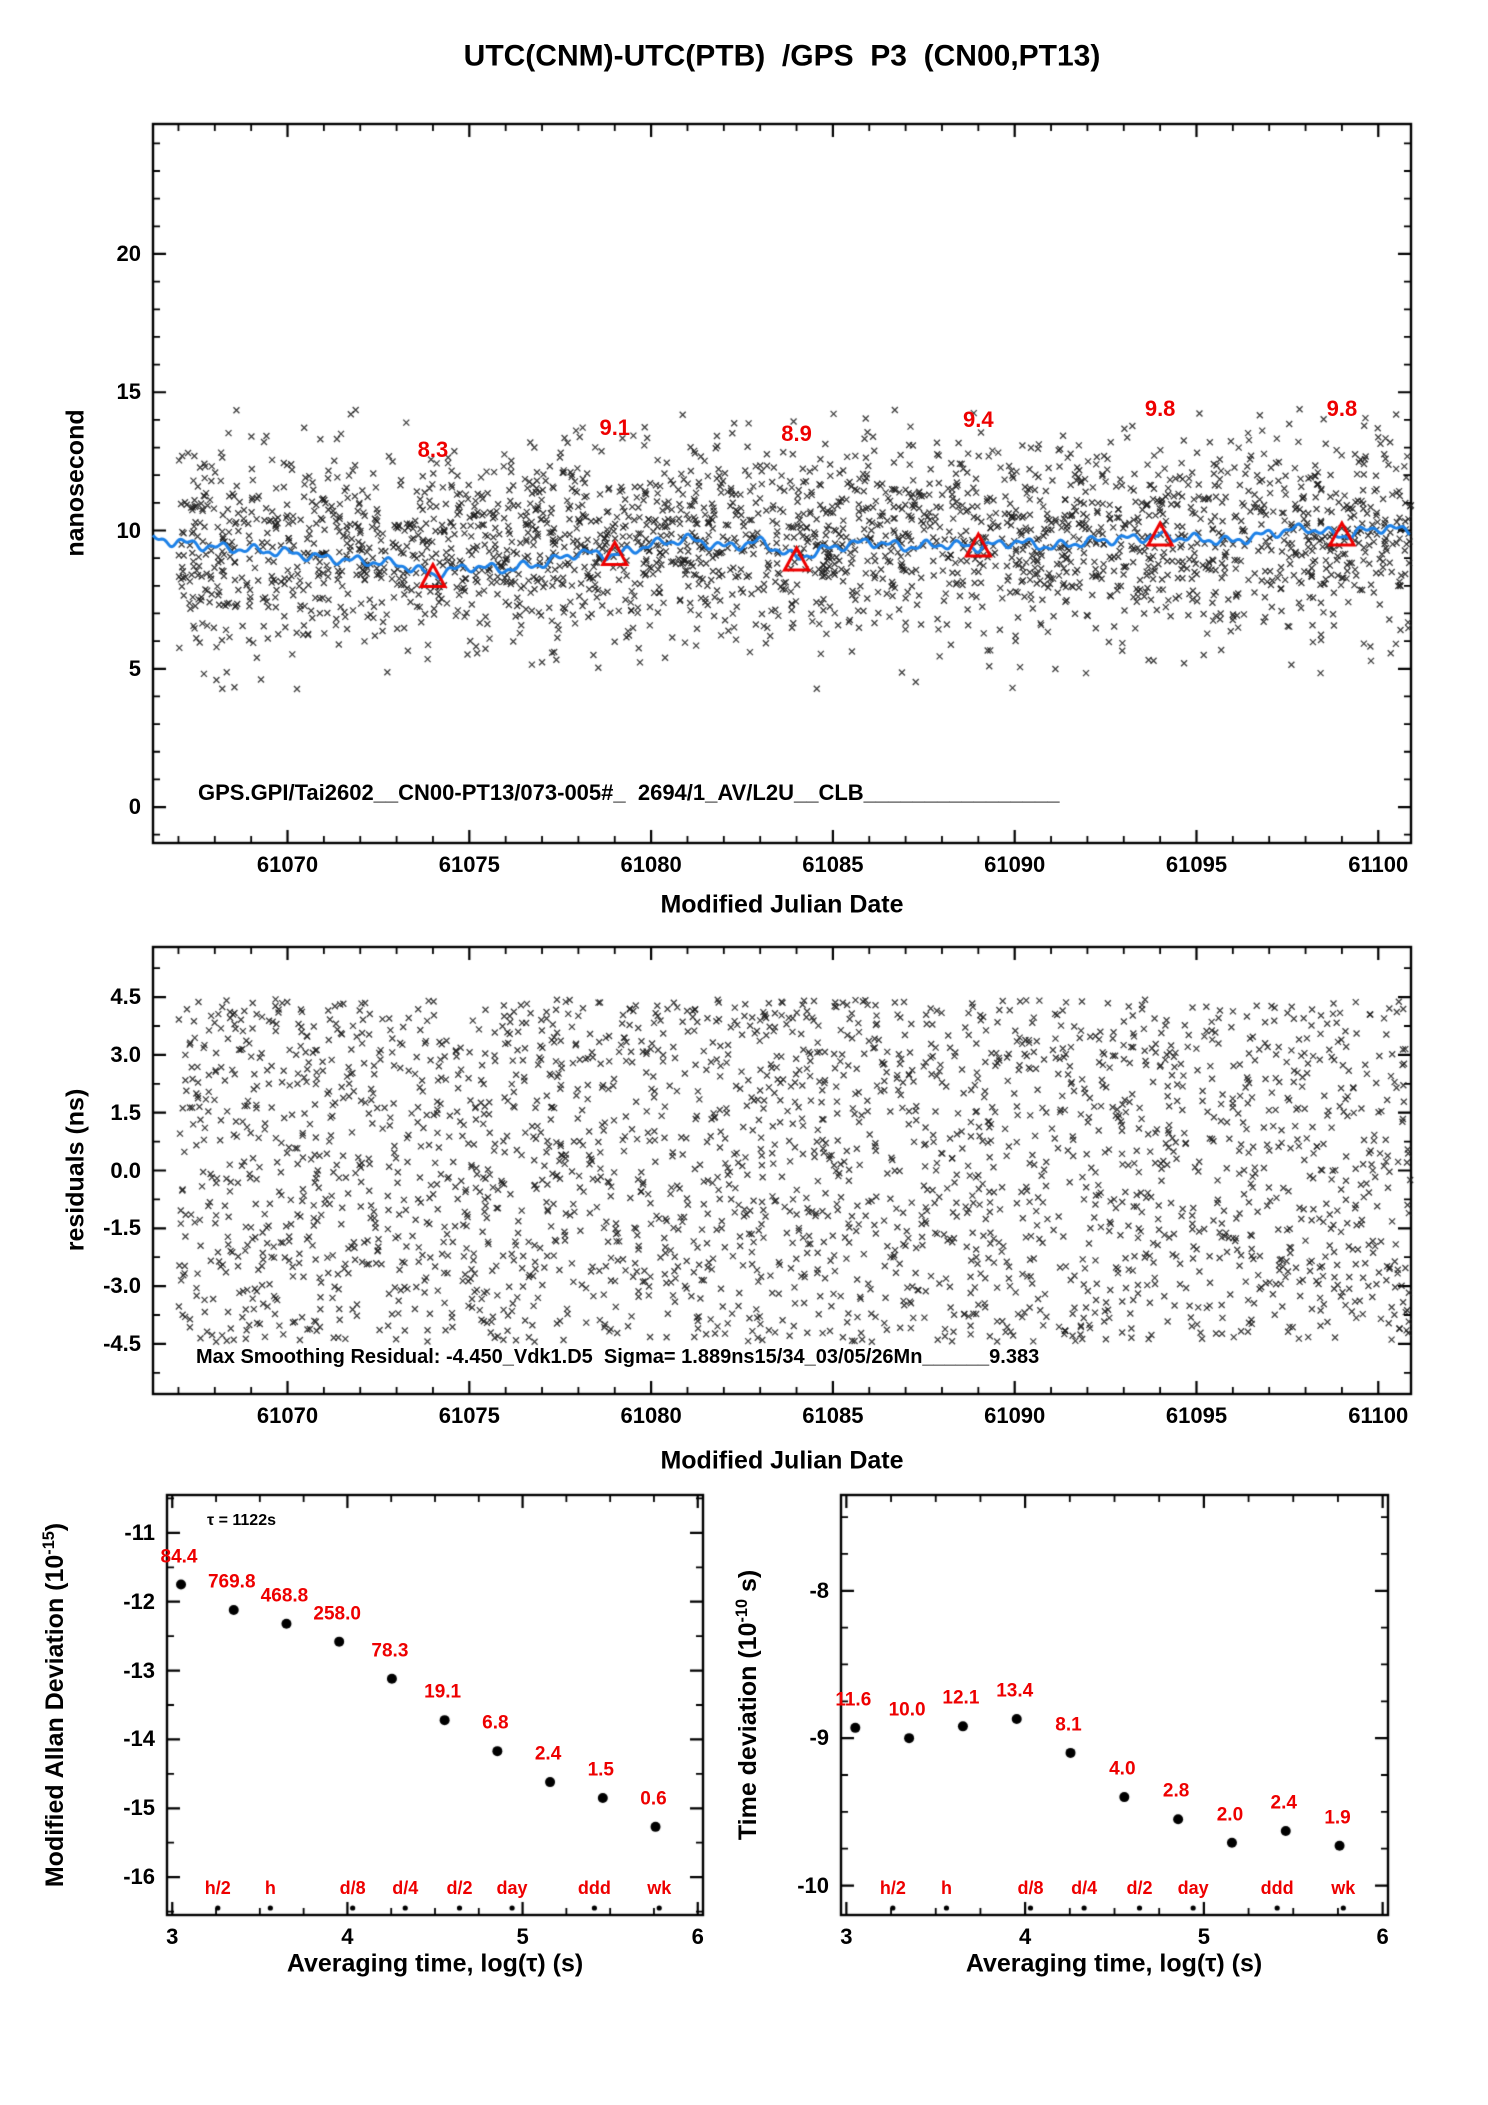 This screenshot has height=2105, width=1488. Describe the element at coordinates (134, 806) in the screenshot. I see `y-tick-label: 0` at that location.